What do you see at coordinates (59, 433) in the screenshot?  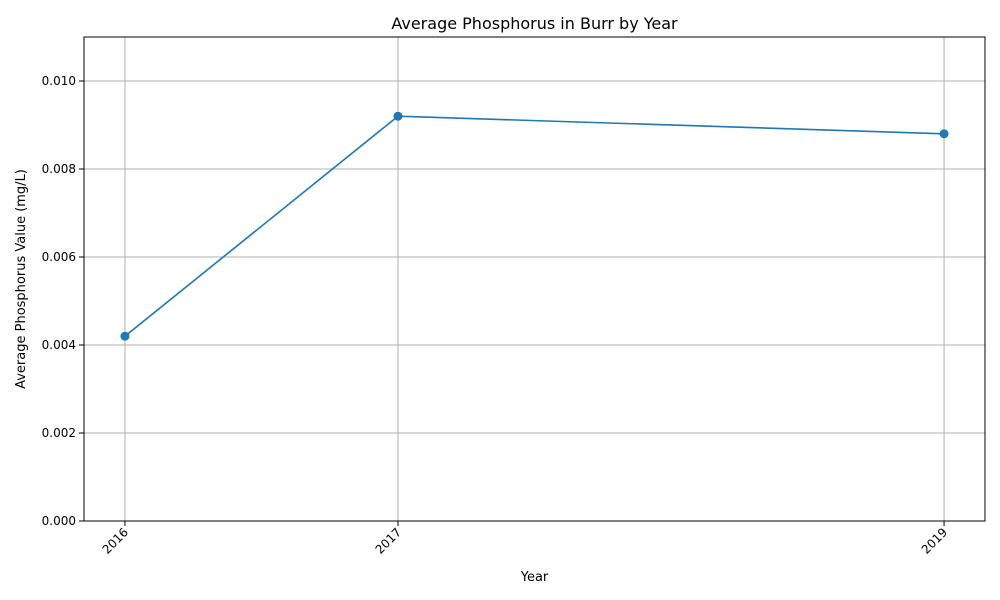 I see `y-tick-label: 0.002` at bounding box center [59, 433].